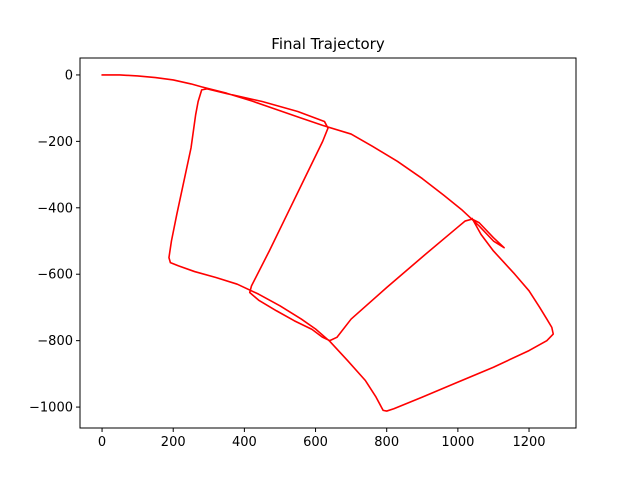  I want to click on x-tick-label: 600, so click(315, 442).